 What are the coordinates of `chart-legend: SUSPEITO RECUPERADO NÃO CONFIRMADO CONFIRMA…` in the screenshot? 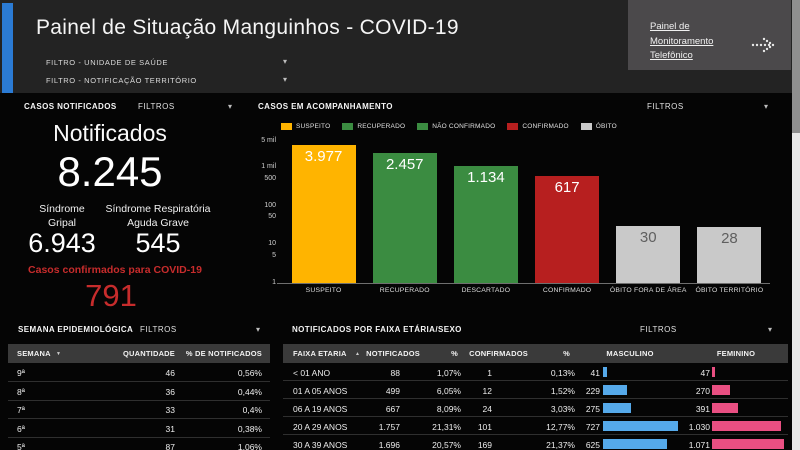 It's located at (449, 126).